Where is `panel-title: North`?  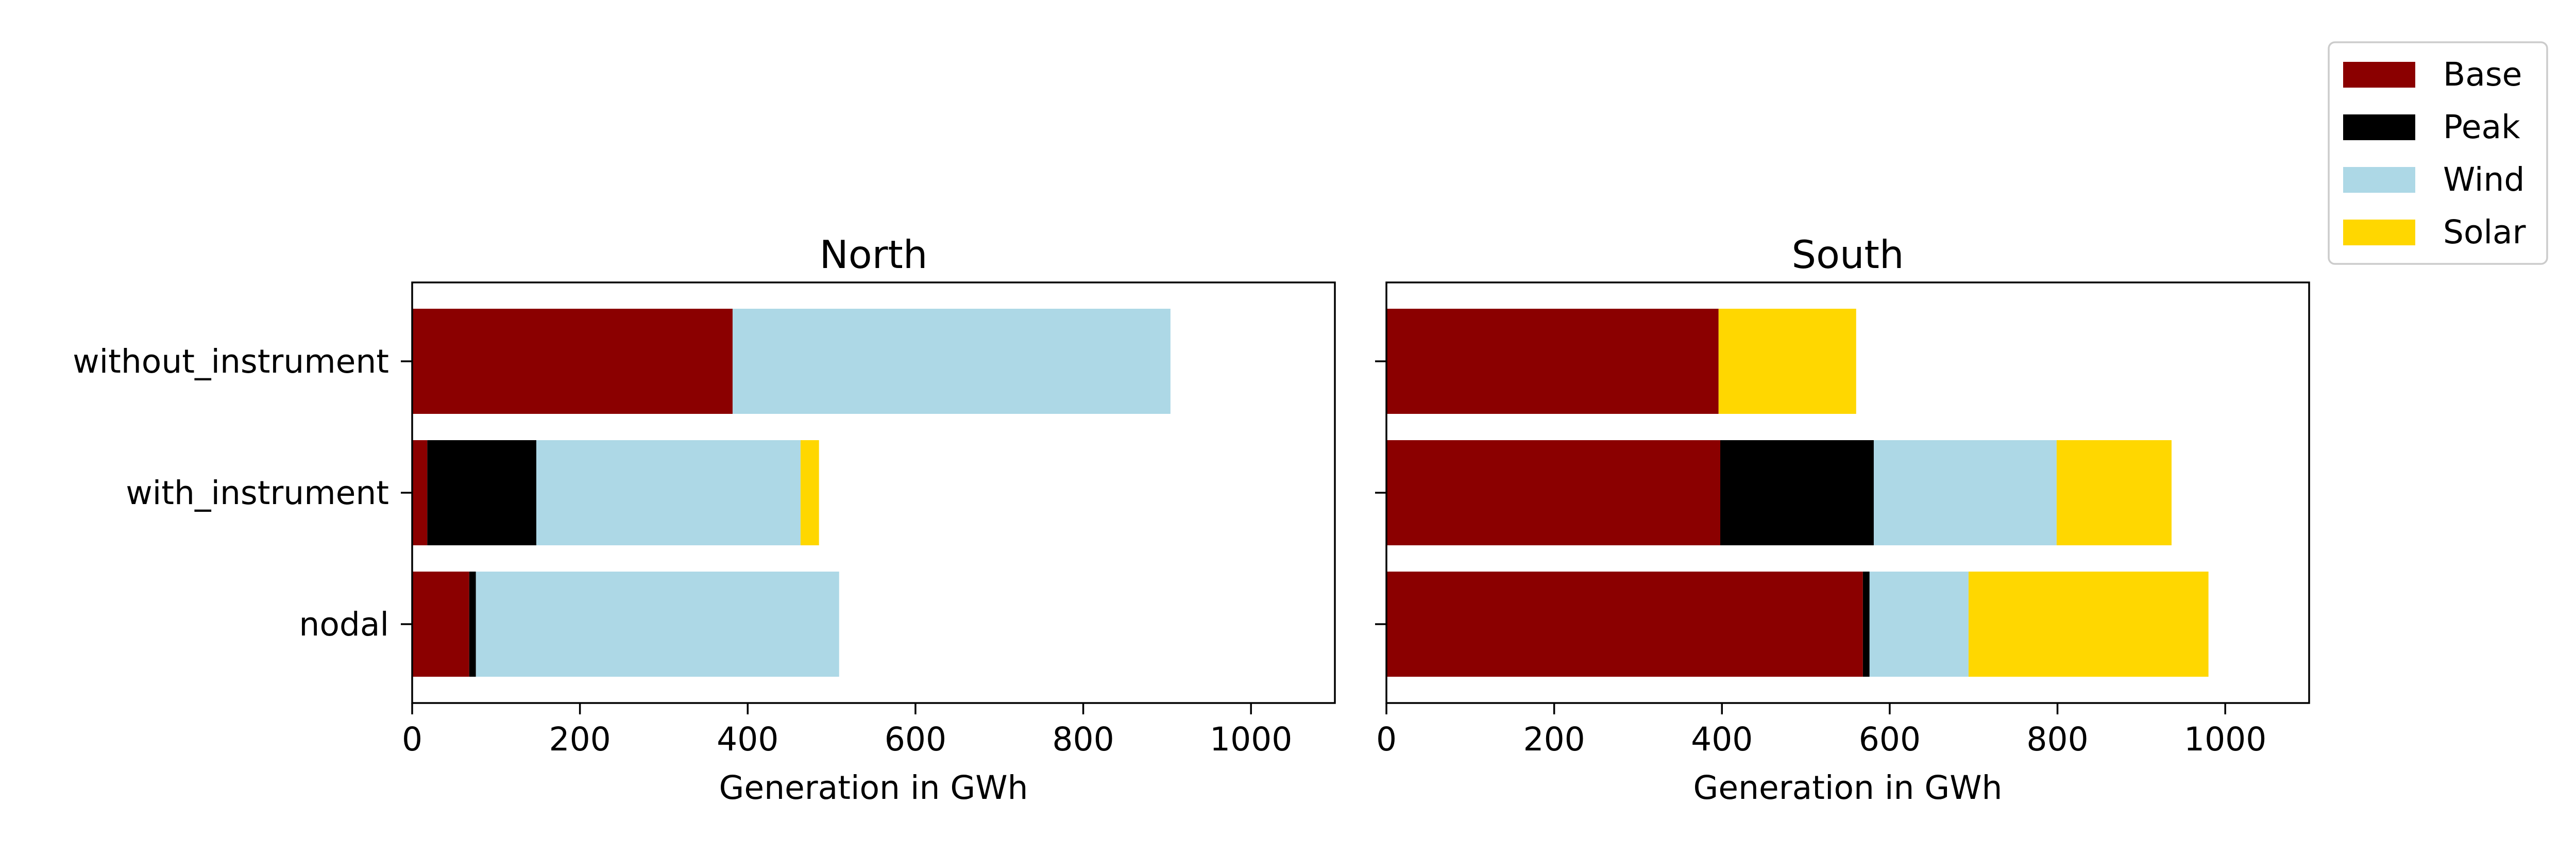
panel-title: North is located at coordinates (874, 254).